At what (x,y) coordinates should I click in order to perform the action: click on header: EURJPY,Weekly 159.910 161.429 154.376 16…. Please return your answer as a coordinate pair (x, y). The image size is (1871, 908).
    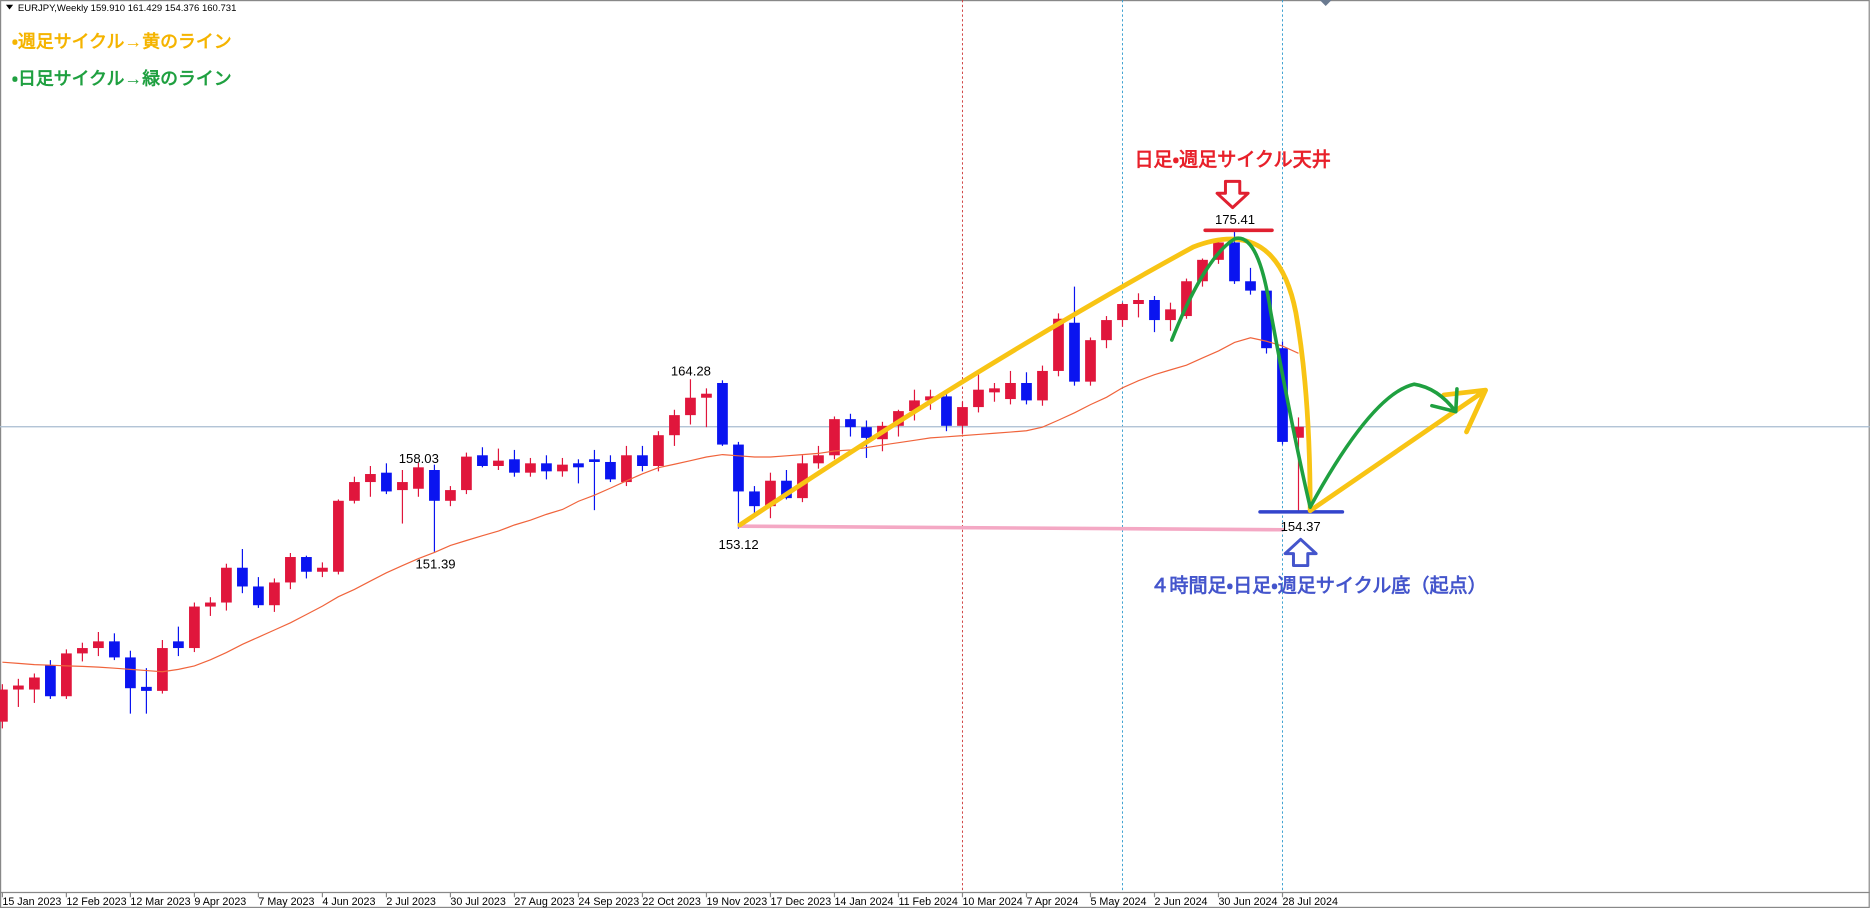
    Looking at the image, I should click on (127, 8).